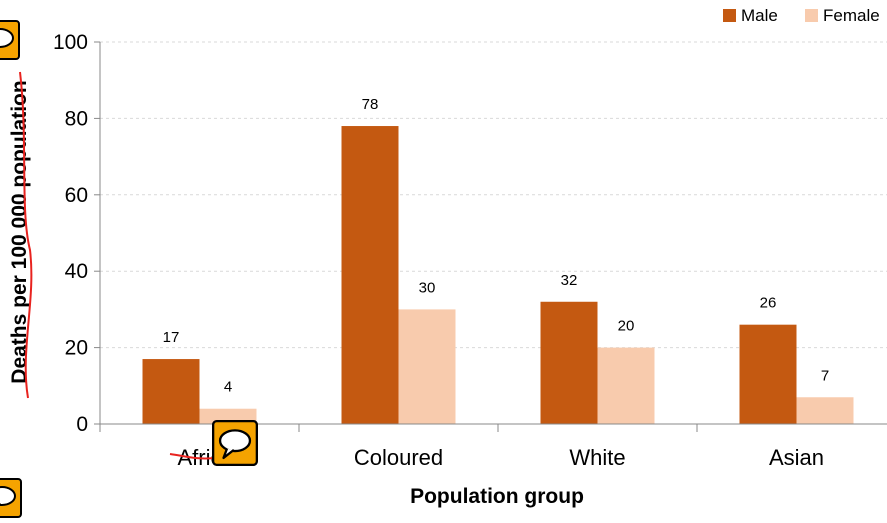  Describe the element at coordinates (569, 280) in the screenshot. I see `data-label: 32` at that location.